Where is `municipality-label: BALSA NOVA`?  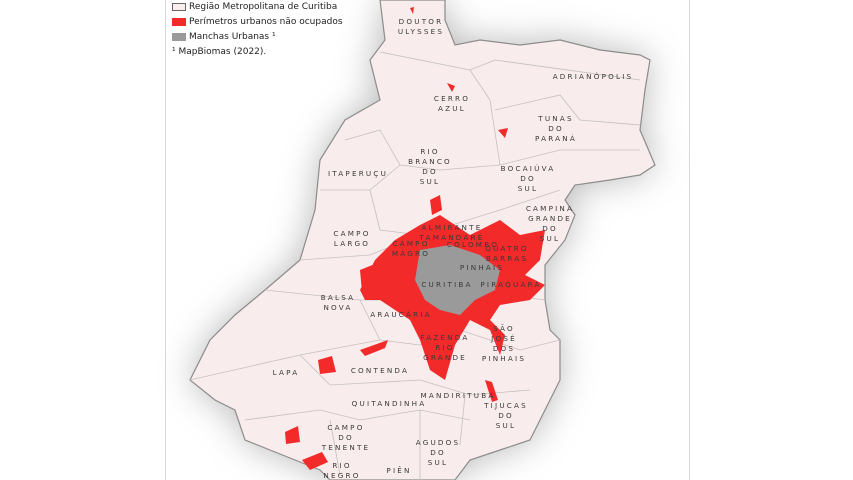 municipality-label: BALSA NOVA is located at coordinates (338, 302).